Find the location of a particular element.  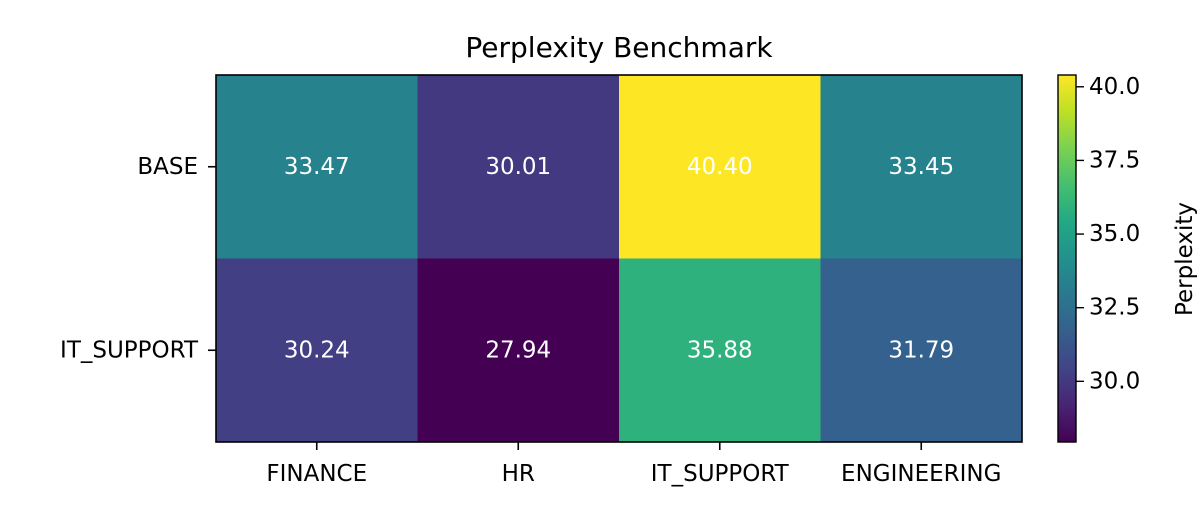

x-tick-label: HR is located at coordinates (518, 474).